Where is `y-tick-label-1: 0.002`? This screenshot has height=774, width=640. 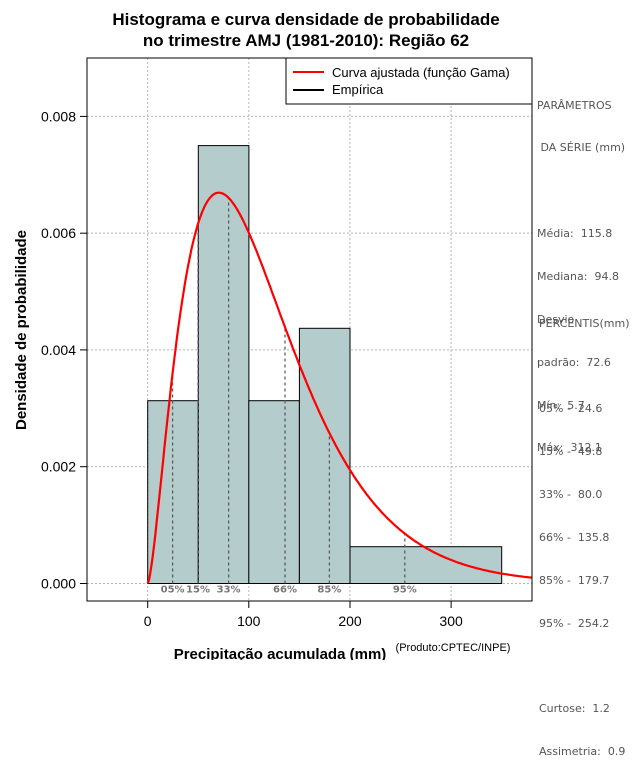 y-tick-label-1: 0.002 is located at coordinates (58, 467).